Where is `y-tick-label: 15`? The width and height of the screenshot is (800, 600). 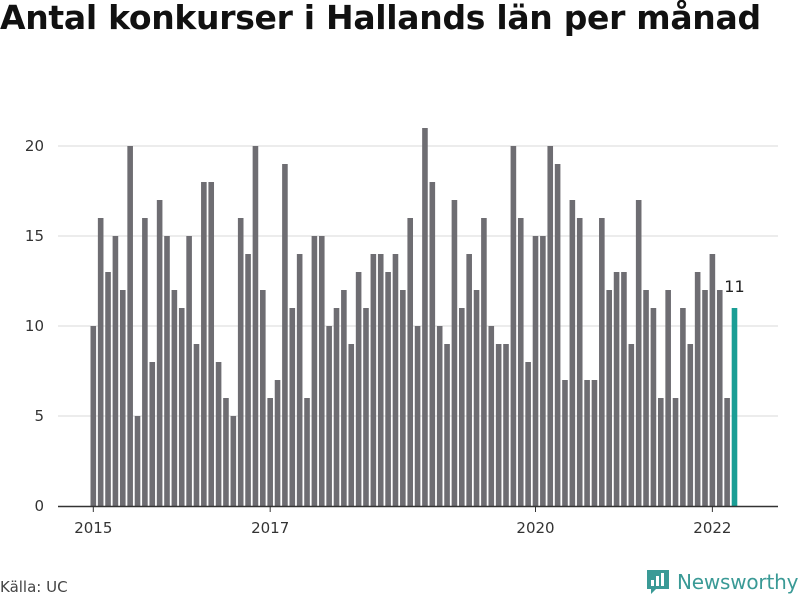 y-tick-label: 15 is located at coordinates (34, 236).